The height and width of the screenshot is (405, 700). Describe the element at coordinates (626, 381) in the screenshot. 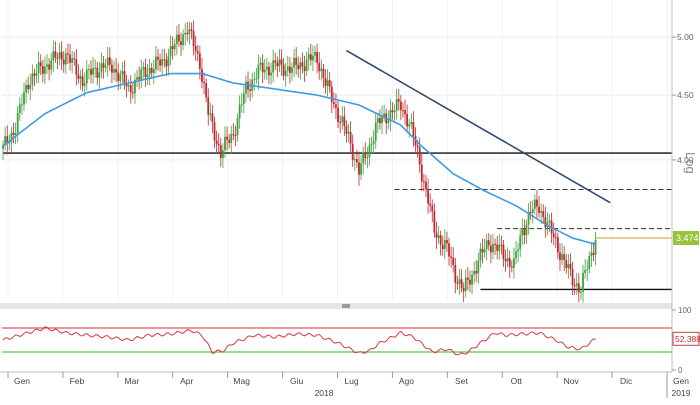

I see `month-label: Dic` at that location.